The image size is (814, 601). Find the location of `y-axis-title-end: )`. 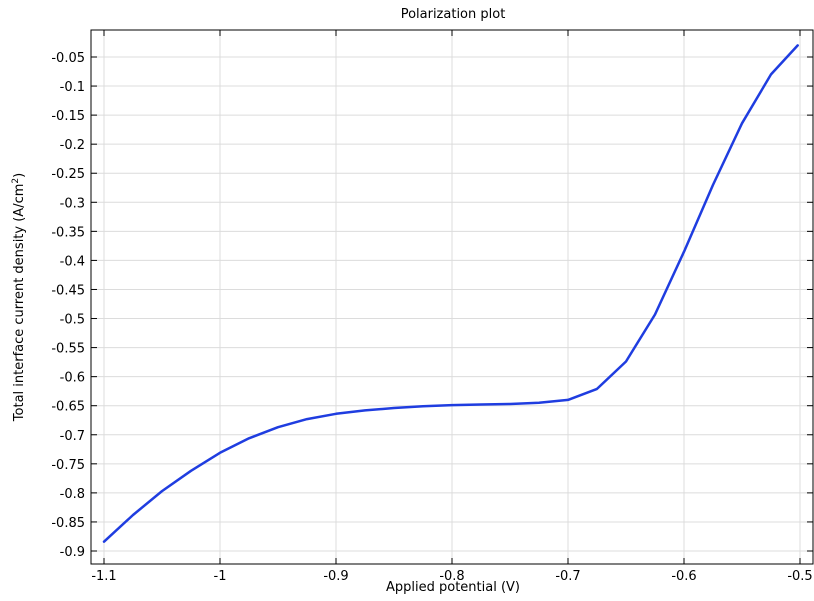

y-axis-title-end: ) is located at coordinates (19, 175).